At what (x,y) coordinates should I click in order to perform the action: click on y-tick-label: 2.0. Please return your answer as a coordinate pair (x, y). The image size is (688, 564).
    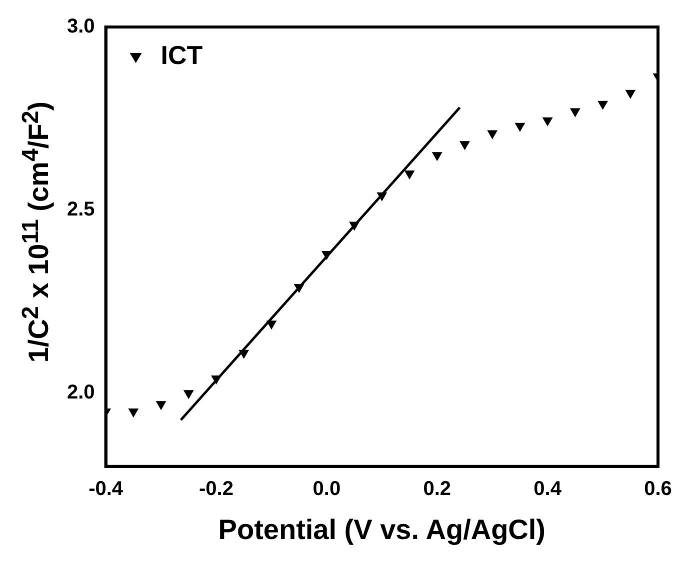
    Looking at the image, I should click on (80, 393).